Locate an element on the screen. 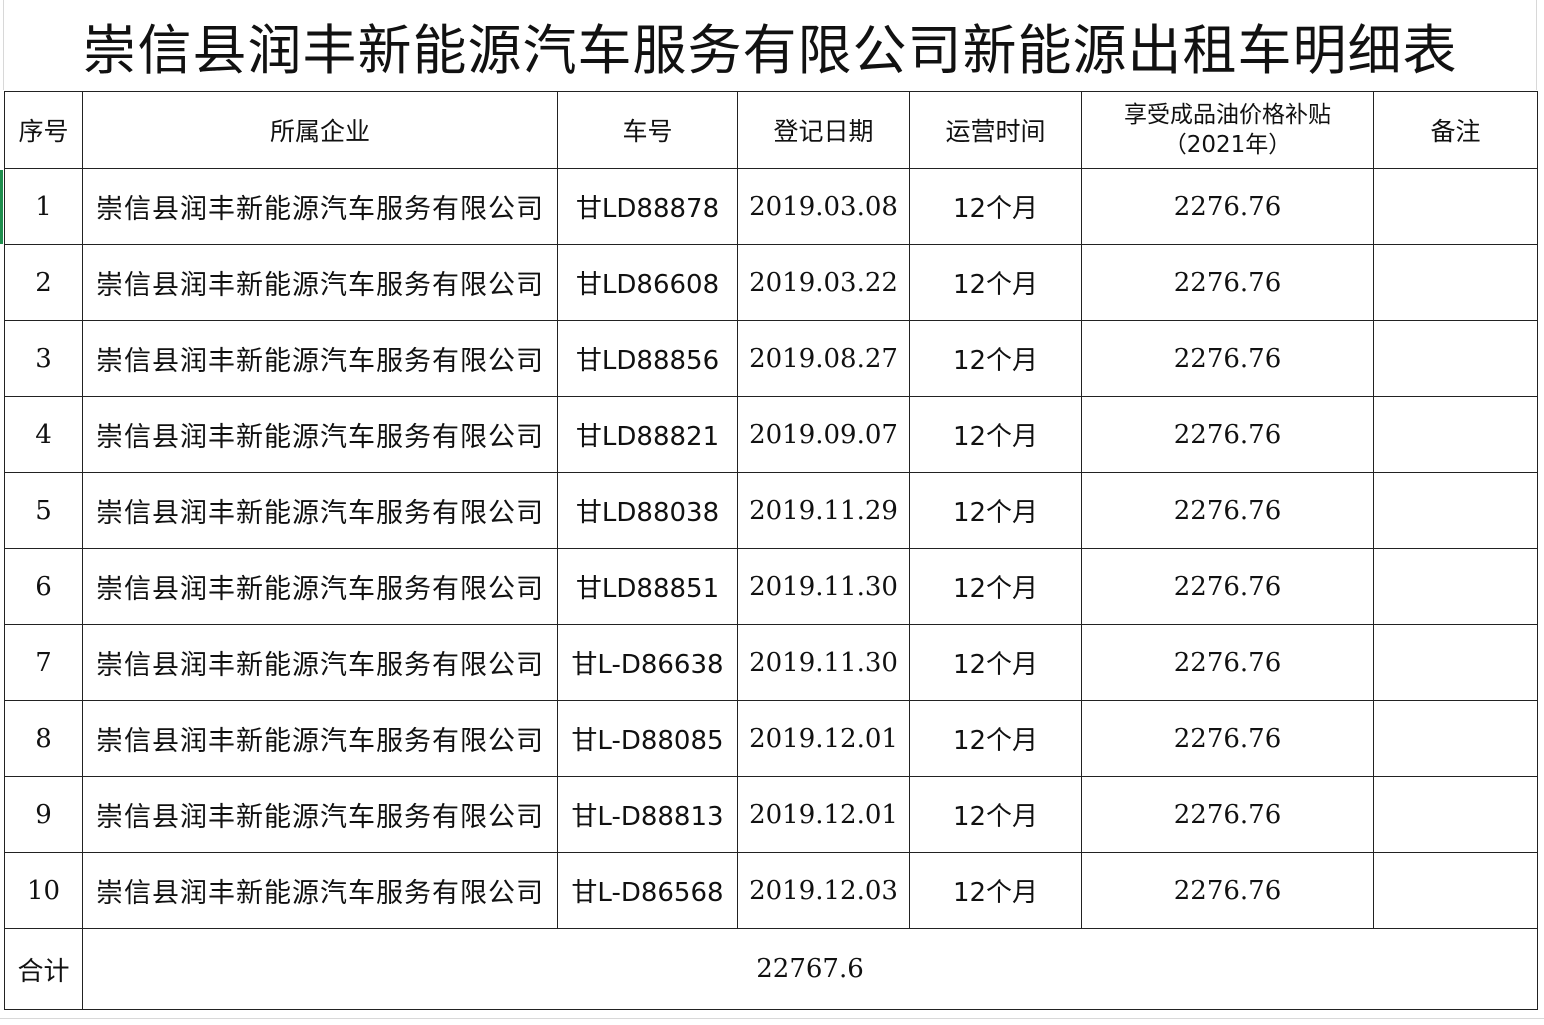 The height and width of the screenshot is (1025, 1544). cell-plate: 甘LD88878 is located at coordinates (647, 206).